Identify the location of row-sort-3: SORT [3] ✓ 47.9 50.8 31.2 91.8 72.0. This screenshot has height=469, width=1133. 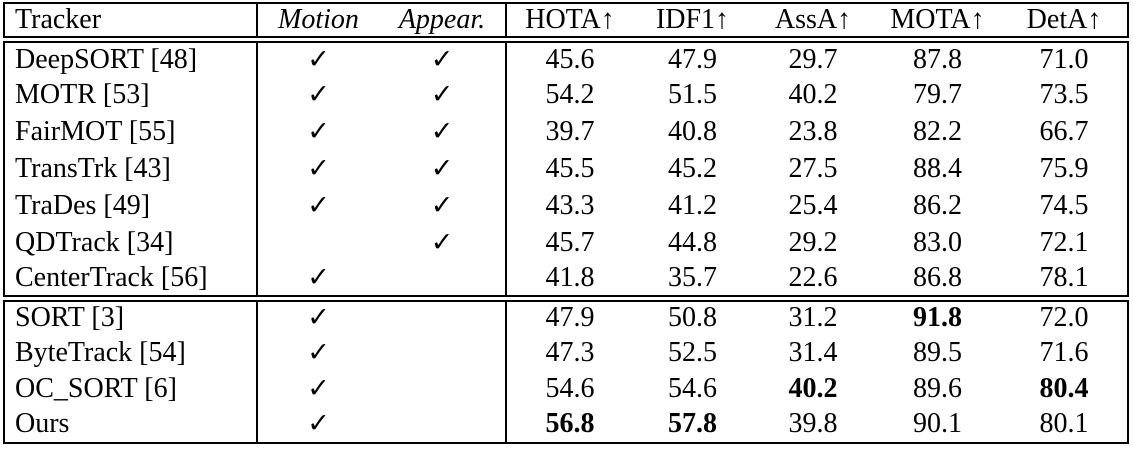
(566, 316).